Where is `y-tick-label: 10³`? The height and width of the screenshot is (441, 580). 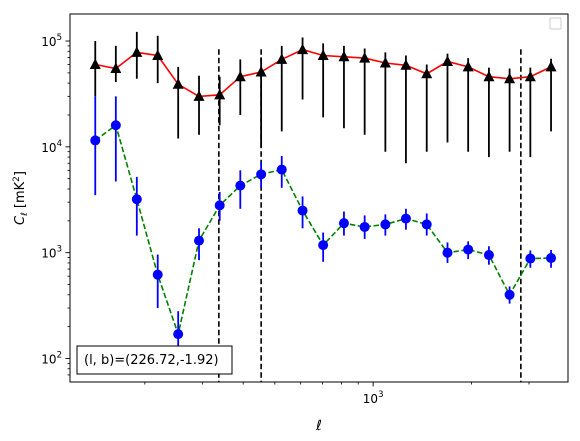
y-tick-label: 10³ is located at coordinates (51, 253).